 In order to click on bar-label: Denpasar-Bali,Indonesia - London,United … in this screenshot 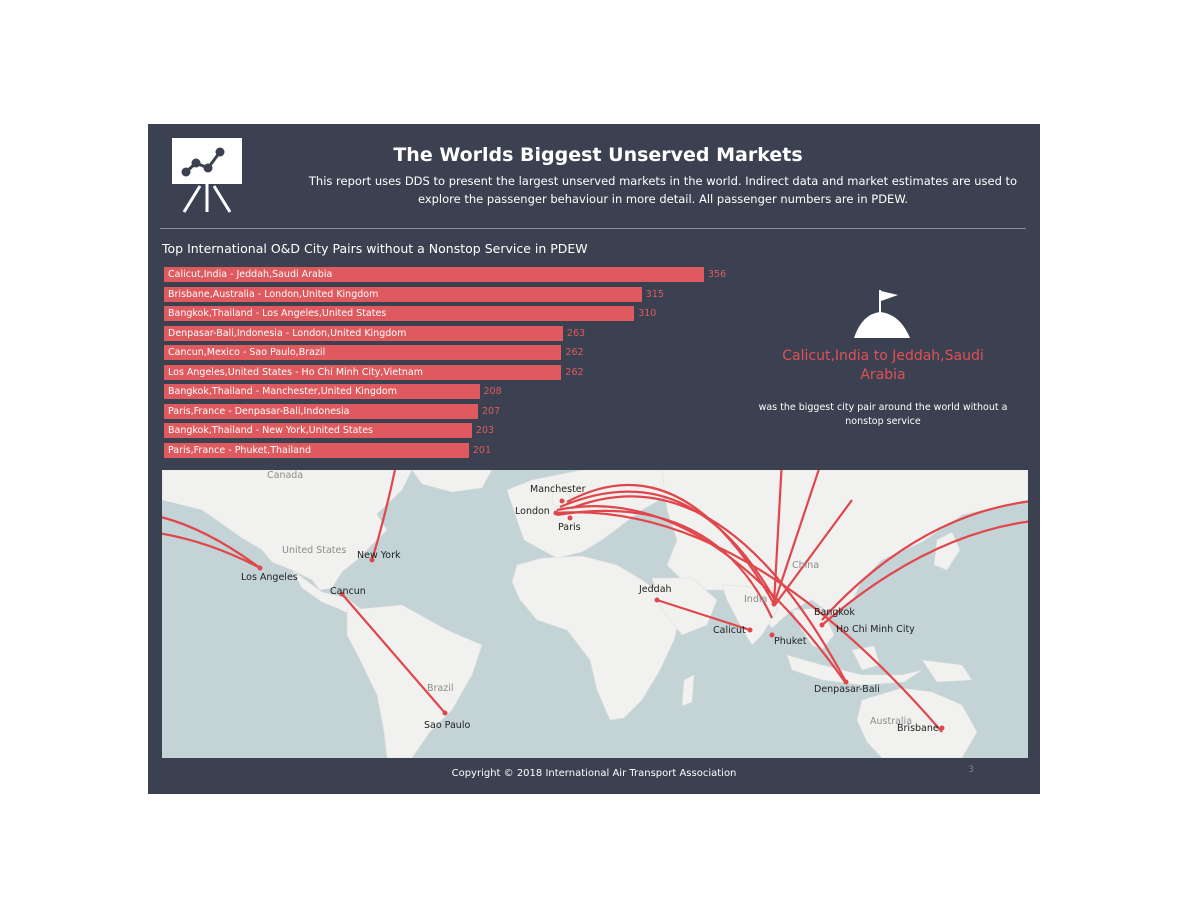, I will do `click(287, 333)`.